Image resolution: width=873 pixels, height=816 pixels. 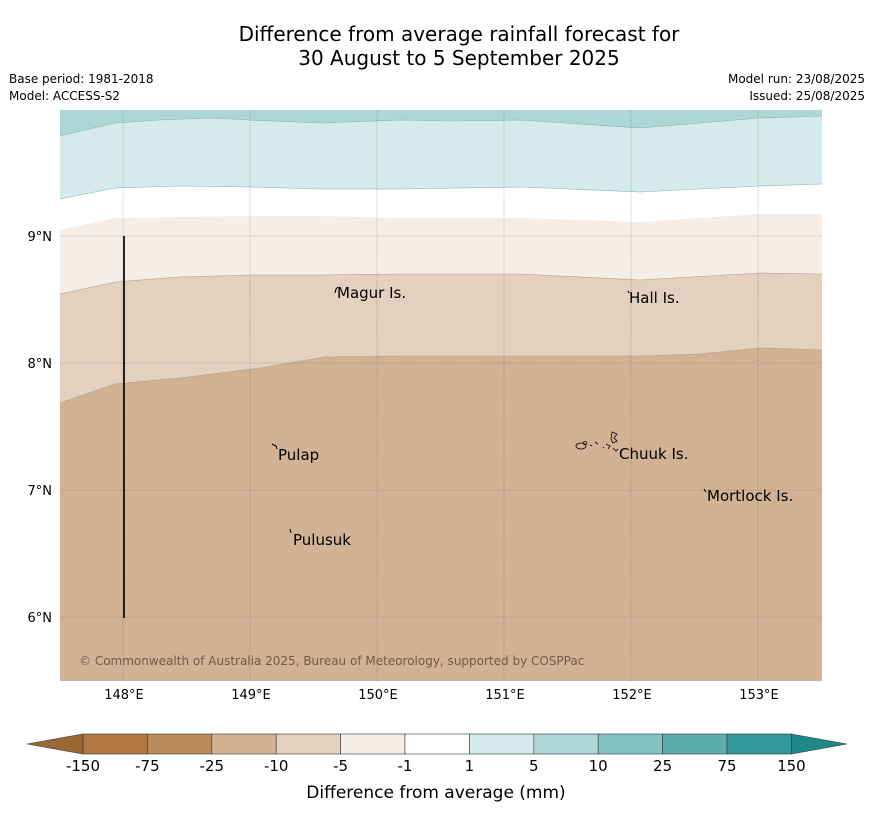 I want to click on lat-tick-8n: 8°N, so click(x=40, y=364).